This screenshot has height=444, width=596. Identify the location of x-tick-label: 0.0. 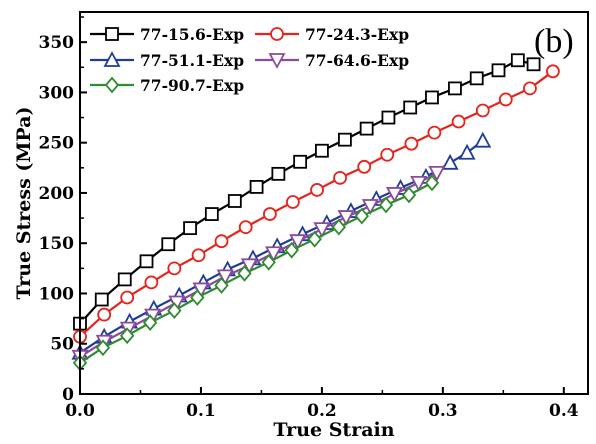
(80, 411).